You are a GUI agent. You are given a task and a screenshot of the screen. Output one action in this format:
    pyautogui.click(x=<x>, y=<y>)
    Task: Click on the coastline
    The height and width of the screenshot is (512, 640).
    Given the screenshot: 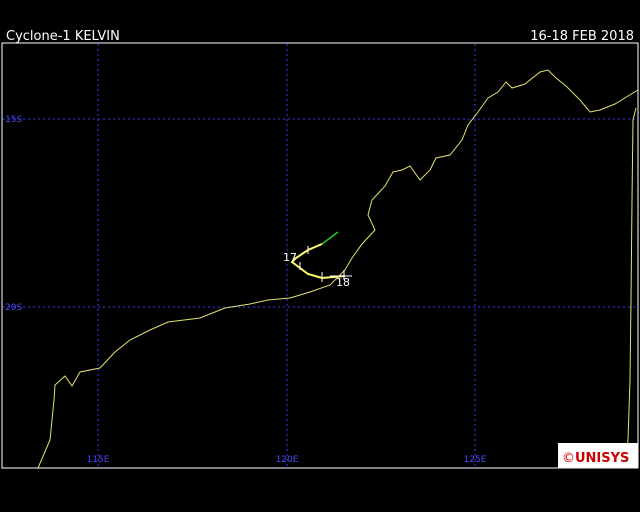 What is the action you would take?
    pyautogui.click(x=630, y=288)
    